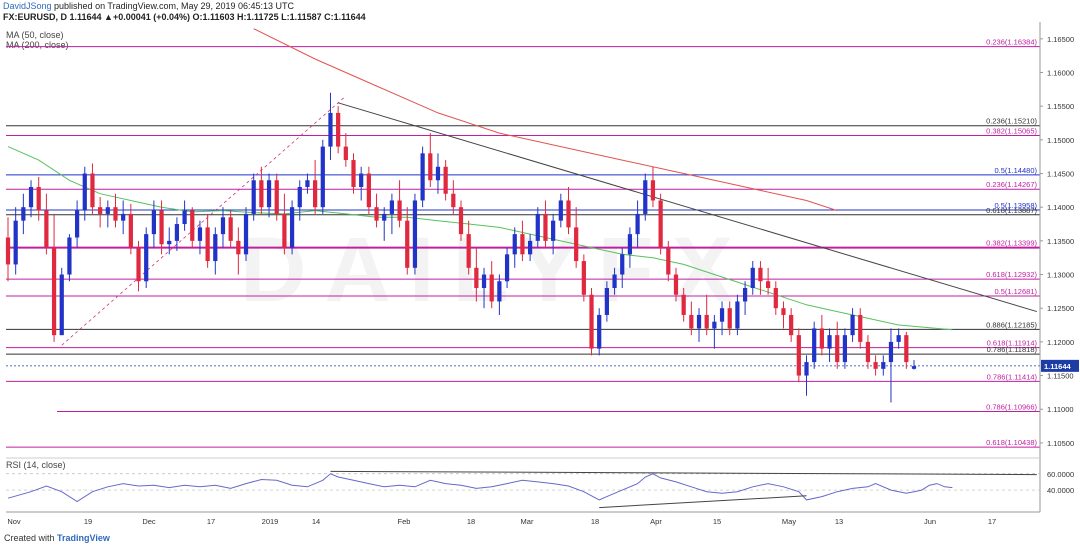 This screenshot has width=1080, height=549. What do you see at coordinates (1015, 291) in the screenshot?
I see `fib-level-label: 0.5(1.12681)` at bounding box center [1015, 291].